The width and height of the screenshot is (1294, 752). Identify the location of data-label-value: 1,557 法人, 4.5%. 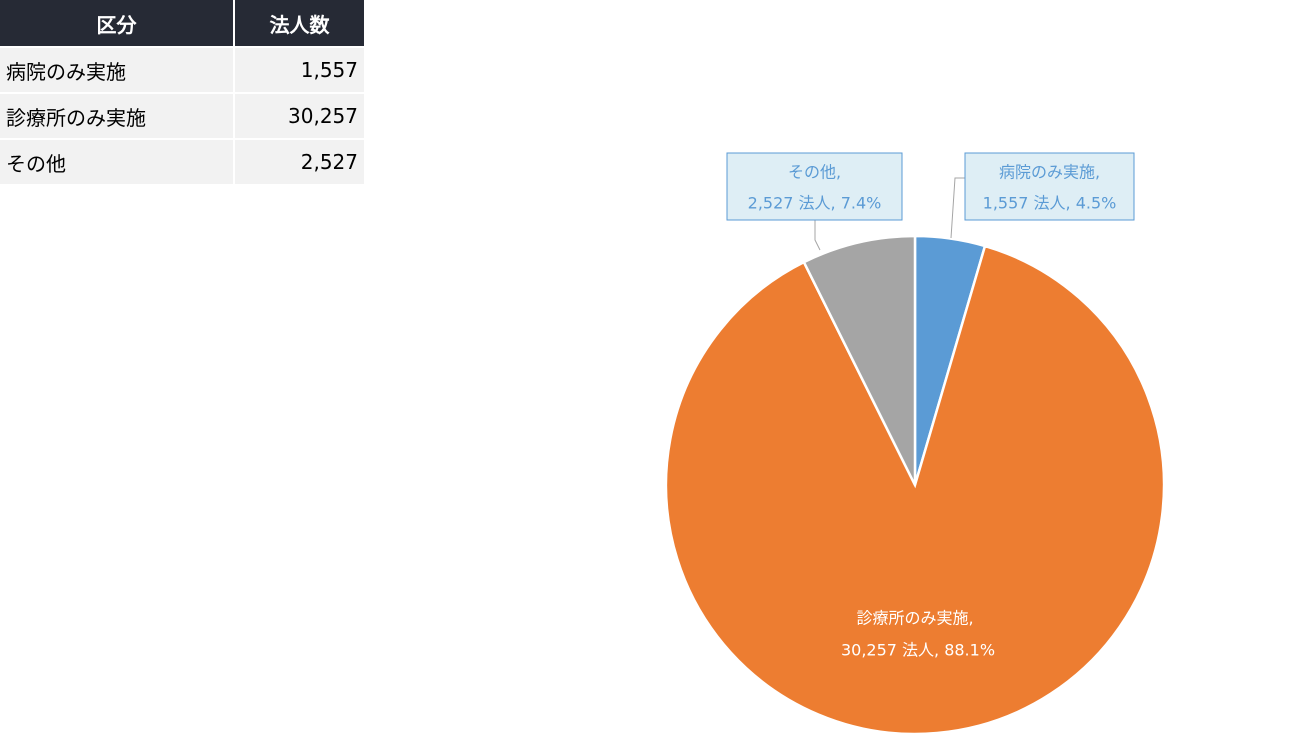
(1050, 203).